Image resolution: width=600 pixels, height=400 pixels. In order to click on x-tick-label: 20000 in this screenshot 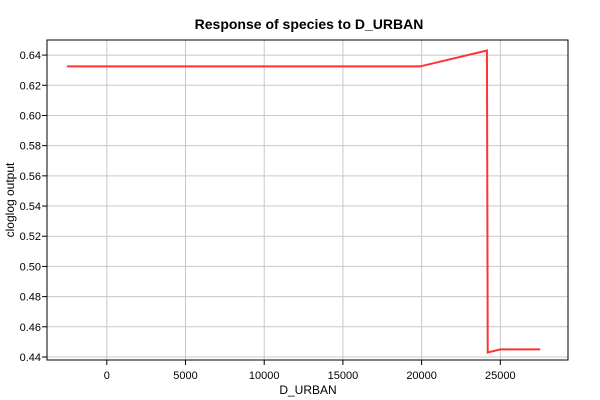, I will do `click(421, 376)`.